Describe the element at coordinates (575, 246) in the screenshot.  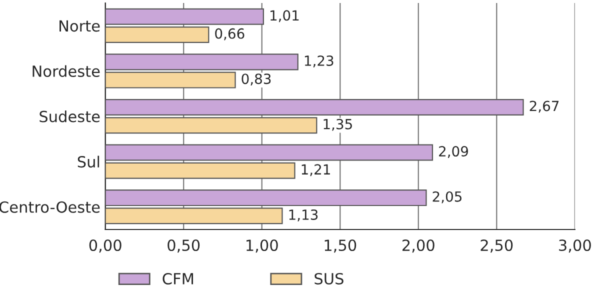
I see `x-tick-label: 3,00` at that location.